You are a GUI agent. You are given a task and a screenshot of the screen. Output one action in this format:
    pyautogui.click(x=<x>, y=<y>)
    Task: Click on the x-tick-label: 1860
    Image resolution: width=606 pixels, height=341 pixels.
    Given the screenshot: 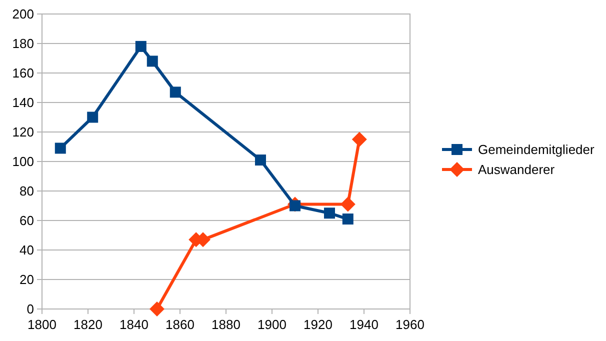 What is the action you would take?
    pyautogui.click(x=180, y=324)
    